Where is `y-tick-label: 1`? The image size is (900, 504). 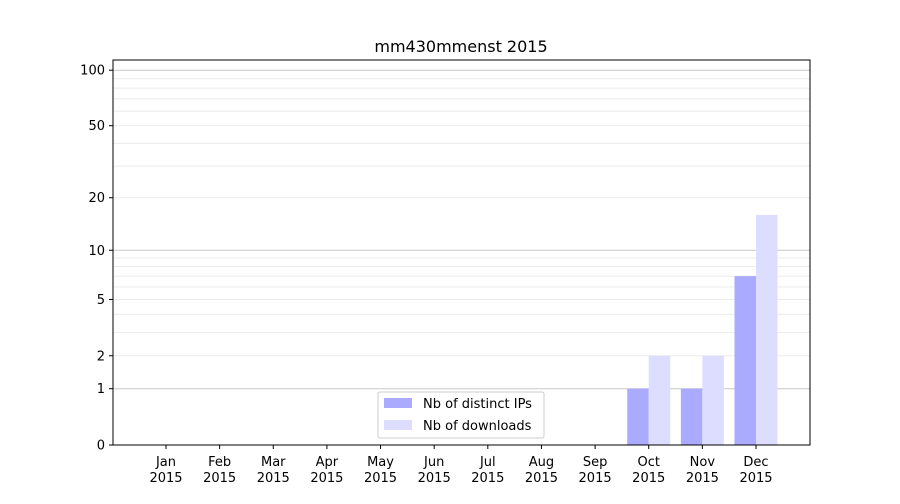
y-tick-label: 1 is located at coordinates (101, 389).